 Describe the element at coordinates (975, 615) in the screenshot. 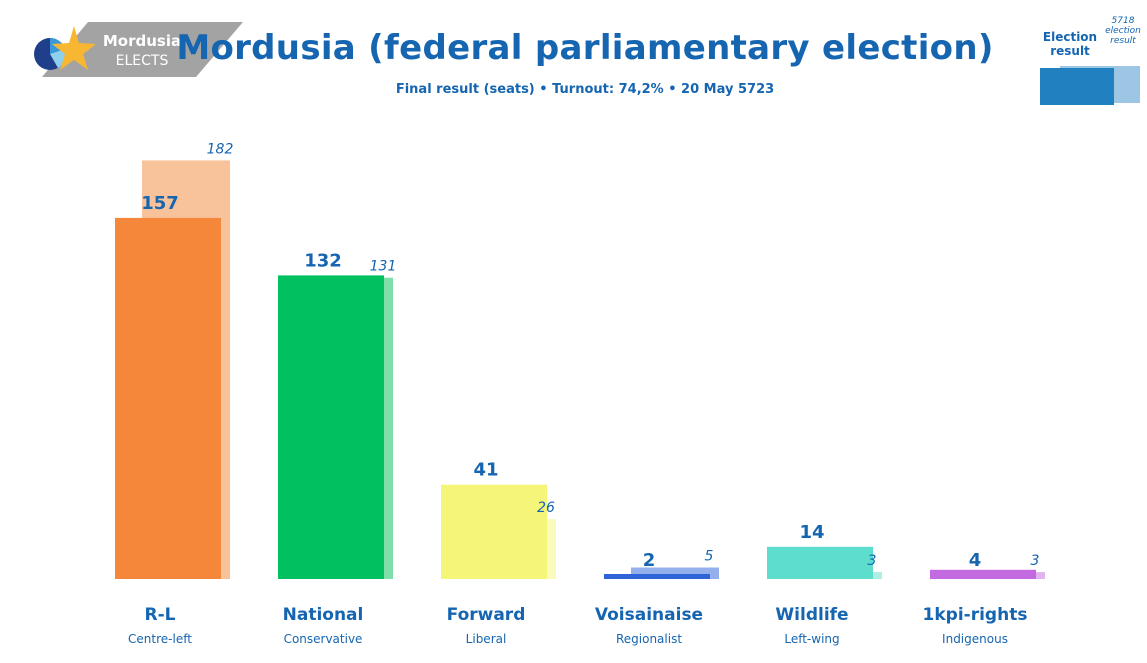

I see `category-label: 1kpi-rights` at that location.